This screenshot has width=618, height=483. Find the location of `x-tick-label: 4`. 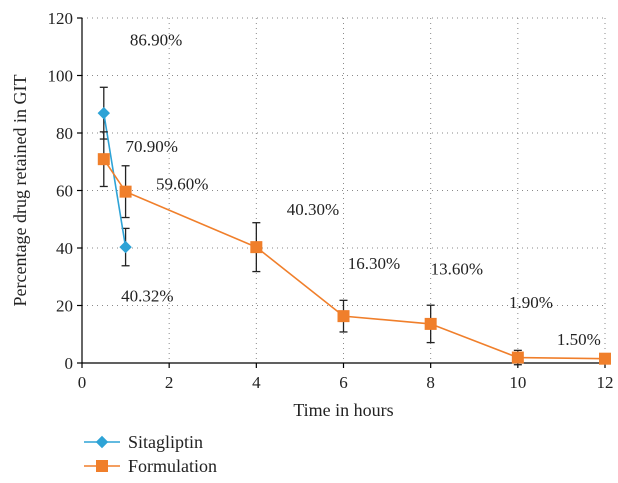

x-tick-label: 4 is located at coordinates (256, 382).